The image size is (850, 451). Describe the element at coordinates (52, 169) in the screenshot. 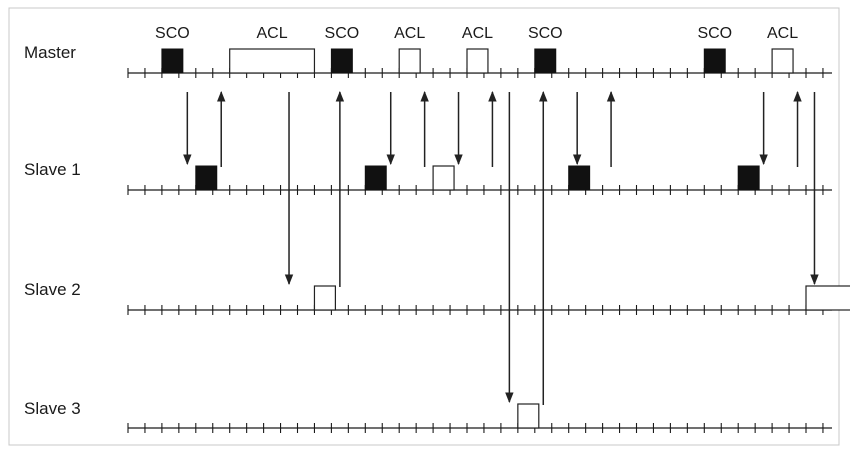

I see `row-label-slave-1: Slave 1` at that location.